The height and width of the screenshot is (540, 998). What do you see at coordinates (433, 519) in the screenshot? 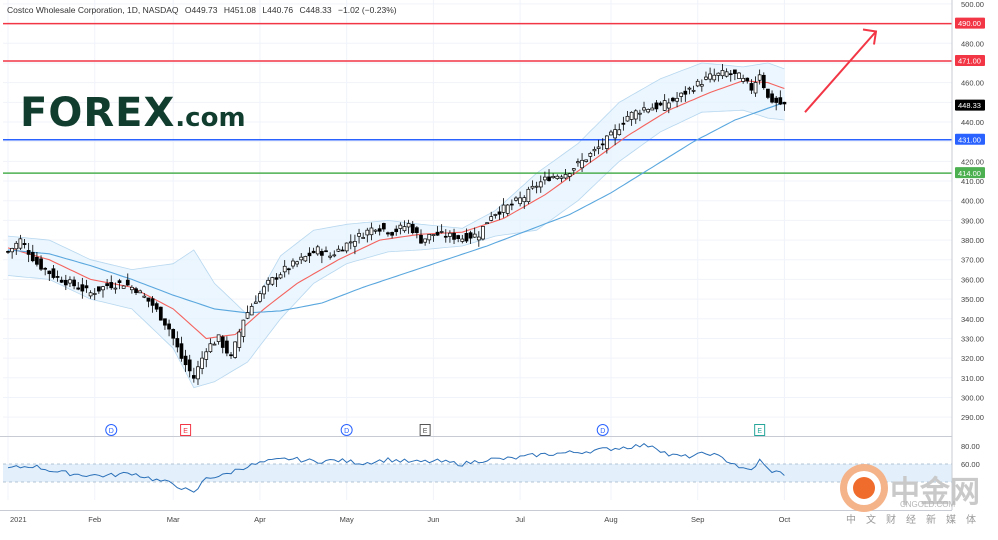
I see `x-tick-label: Jun` at bounding box center [433, 519].